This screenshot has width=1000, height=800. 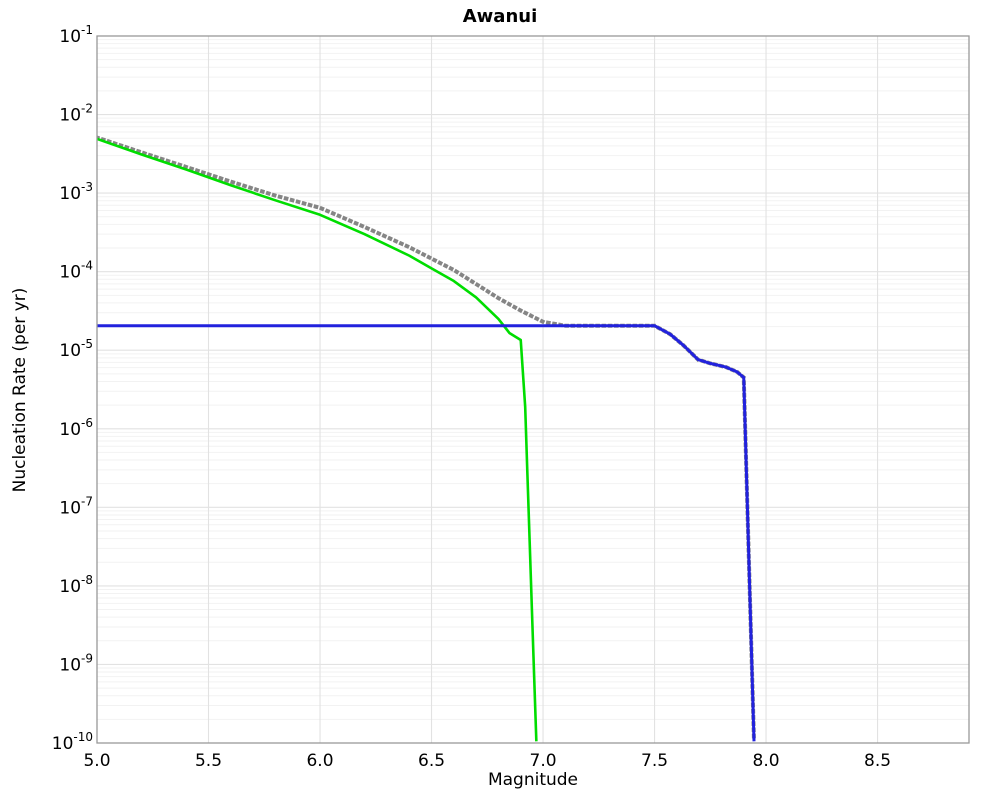 What do you see at coordinates (76, 114) in the screenshot?
I see `y-tick-label: 10⁻²` at bounding box center [76, 114].